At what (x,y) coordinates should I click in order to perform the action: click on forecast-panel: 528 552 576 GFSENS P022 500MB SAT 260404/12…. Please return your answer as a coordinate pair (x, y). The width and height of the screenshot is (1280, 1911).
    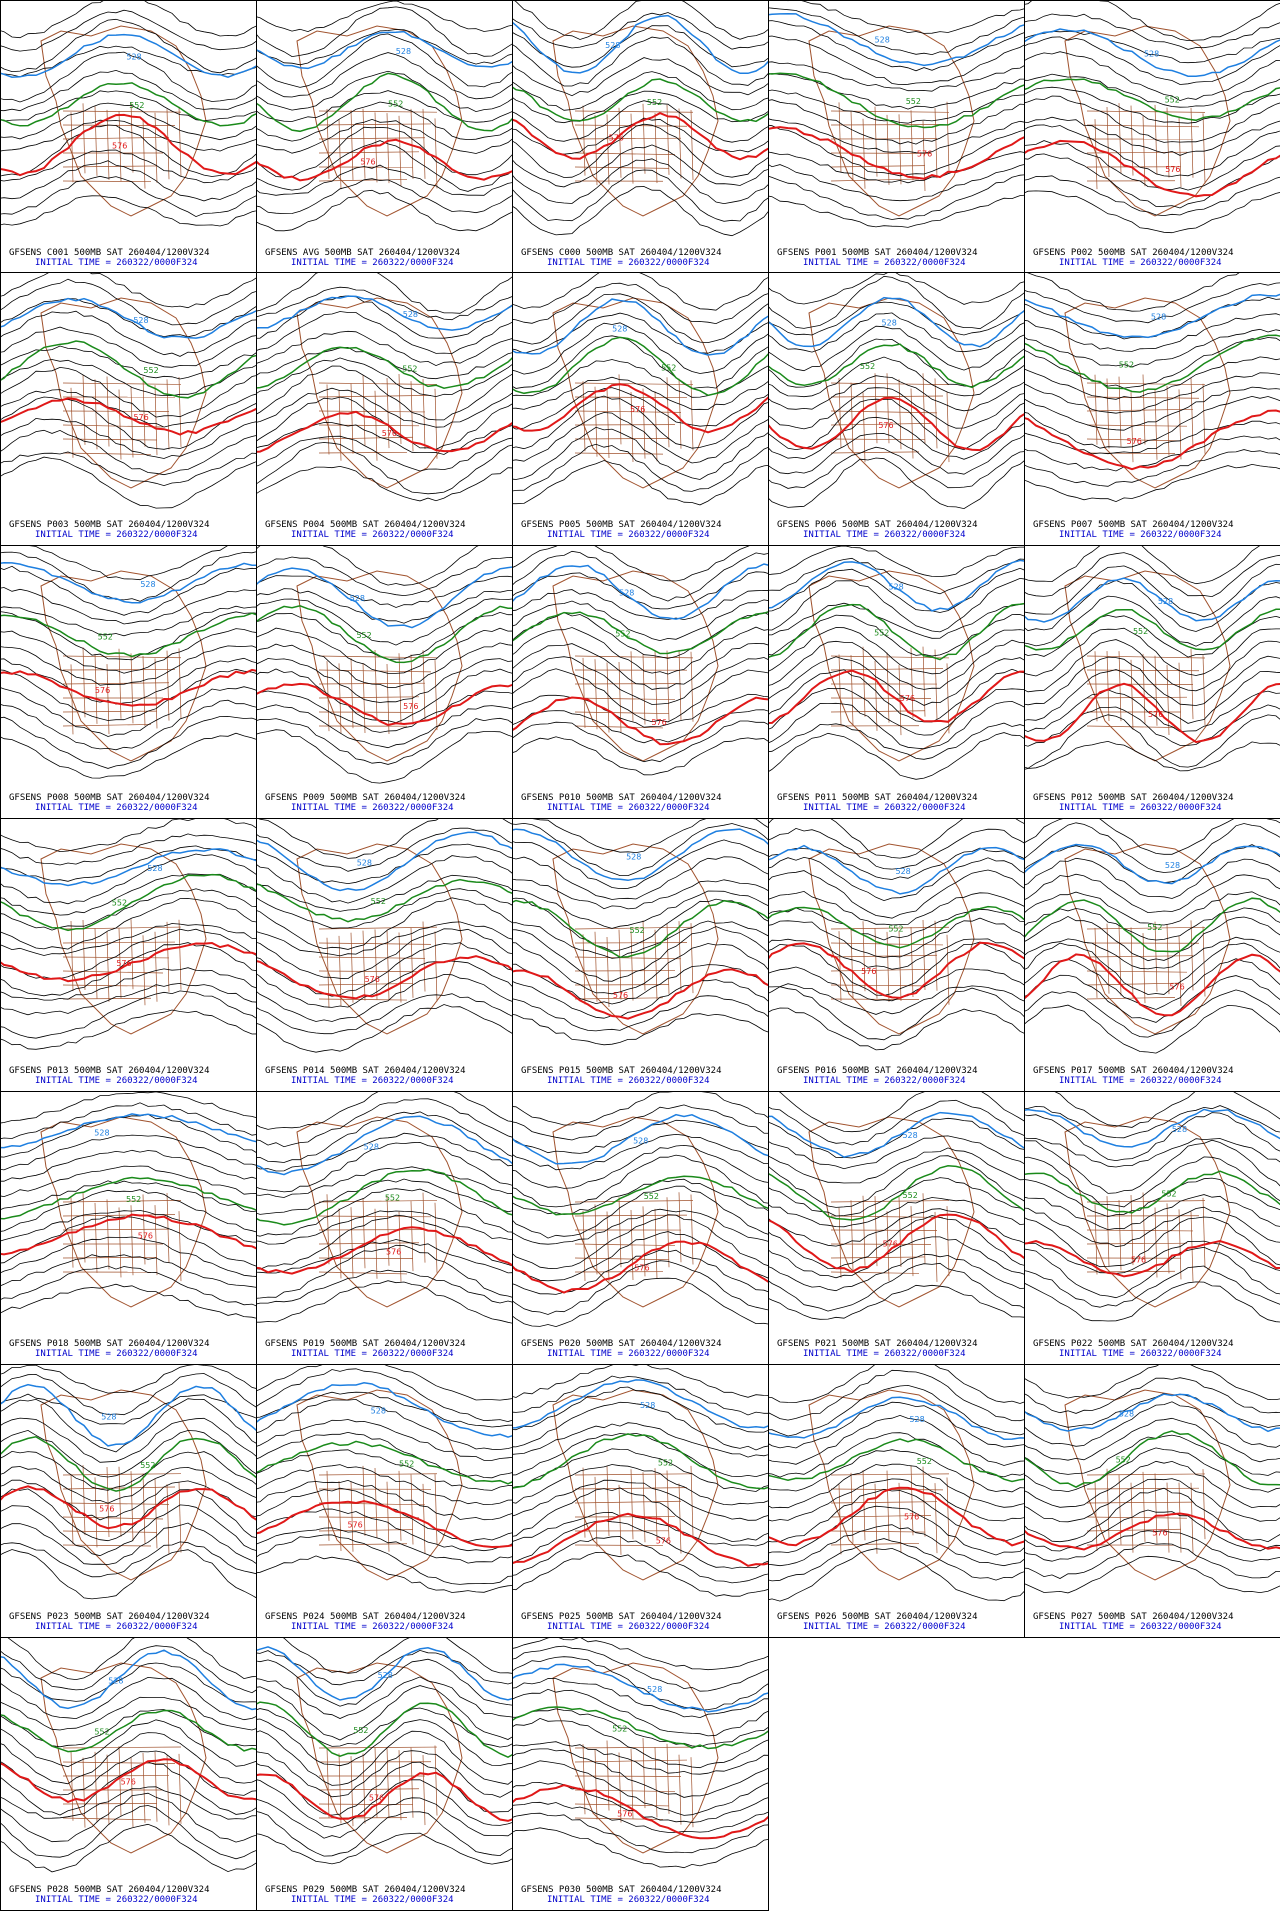
    Looking at the image, I should click on (1152, 1228).